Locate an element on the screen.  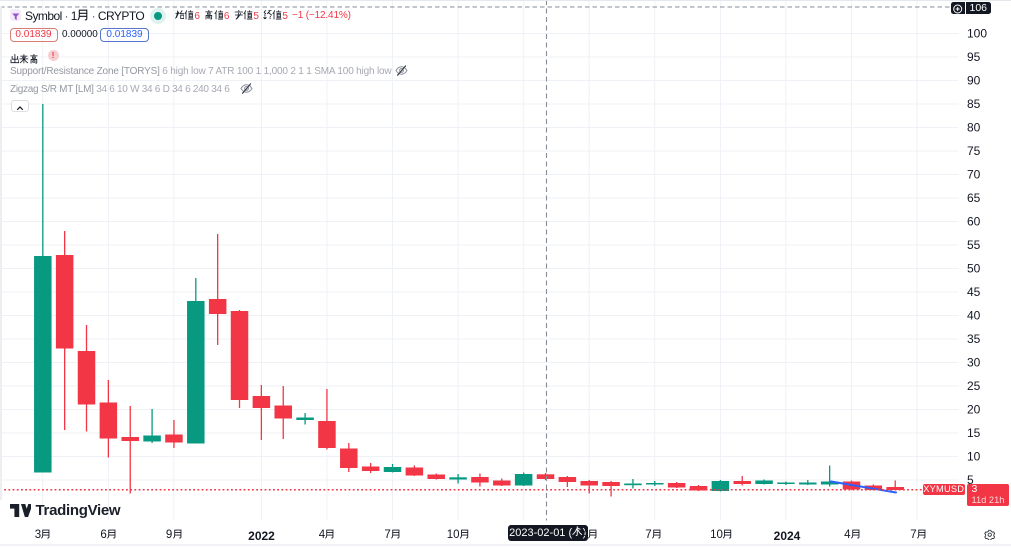
svg-text: 100 is located at coordinates (977, 34).